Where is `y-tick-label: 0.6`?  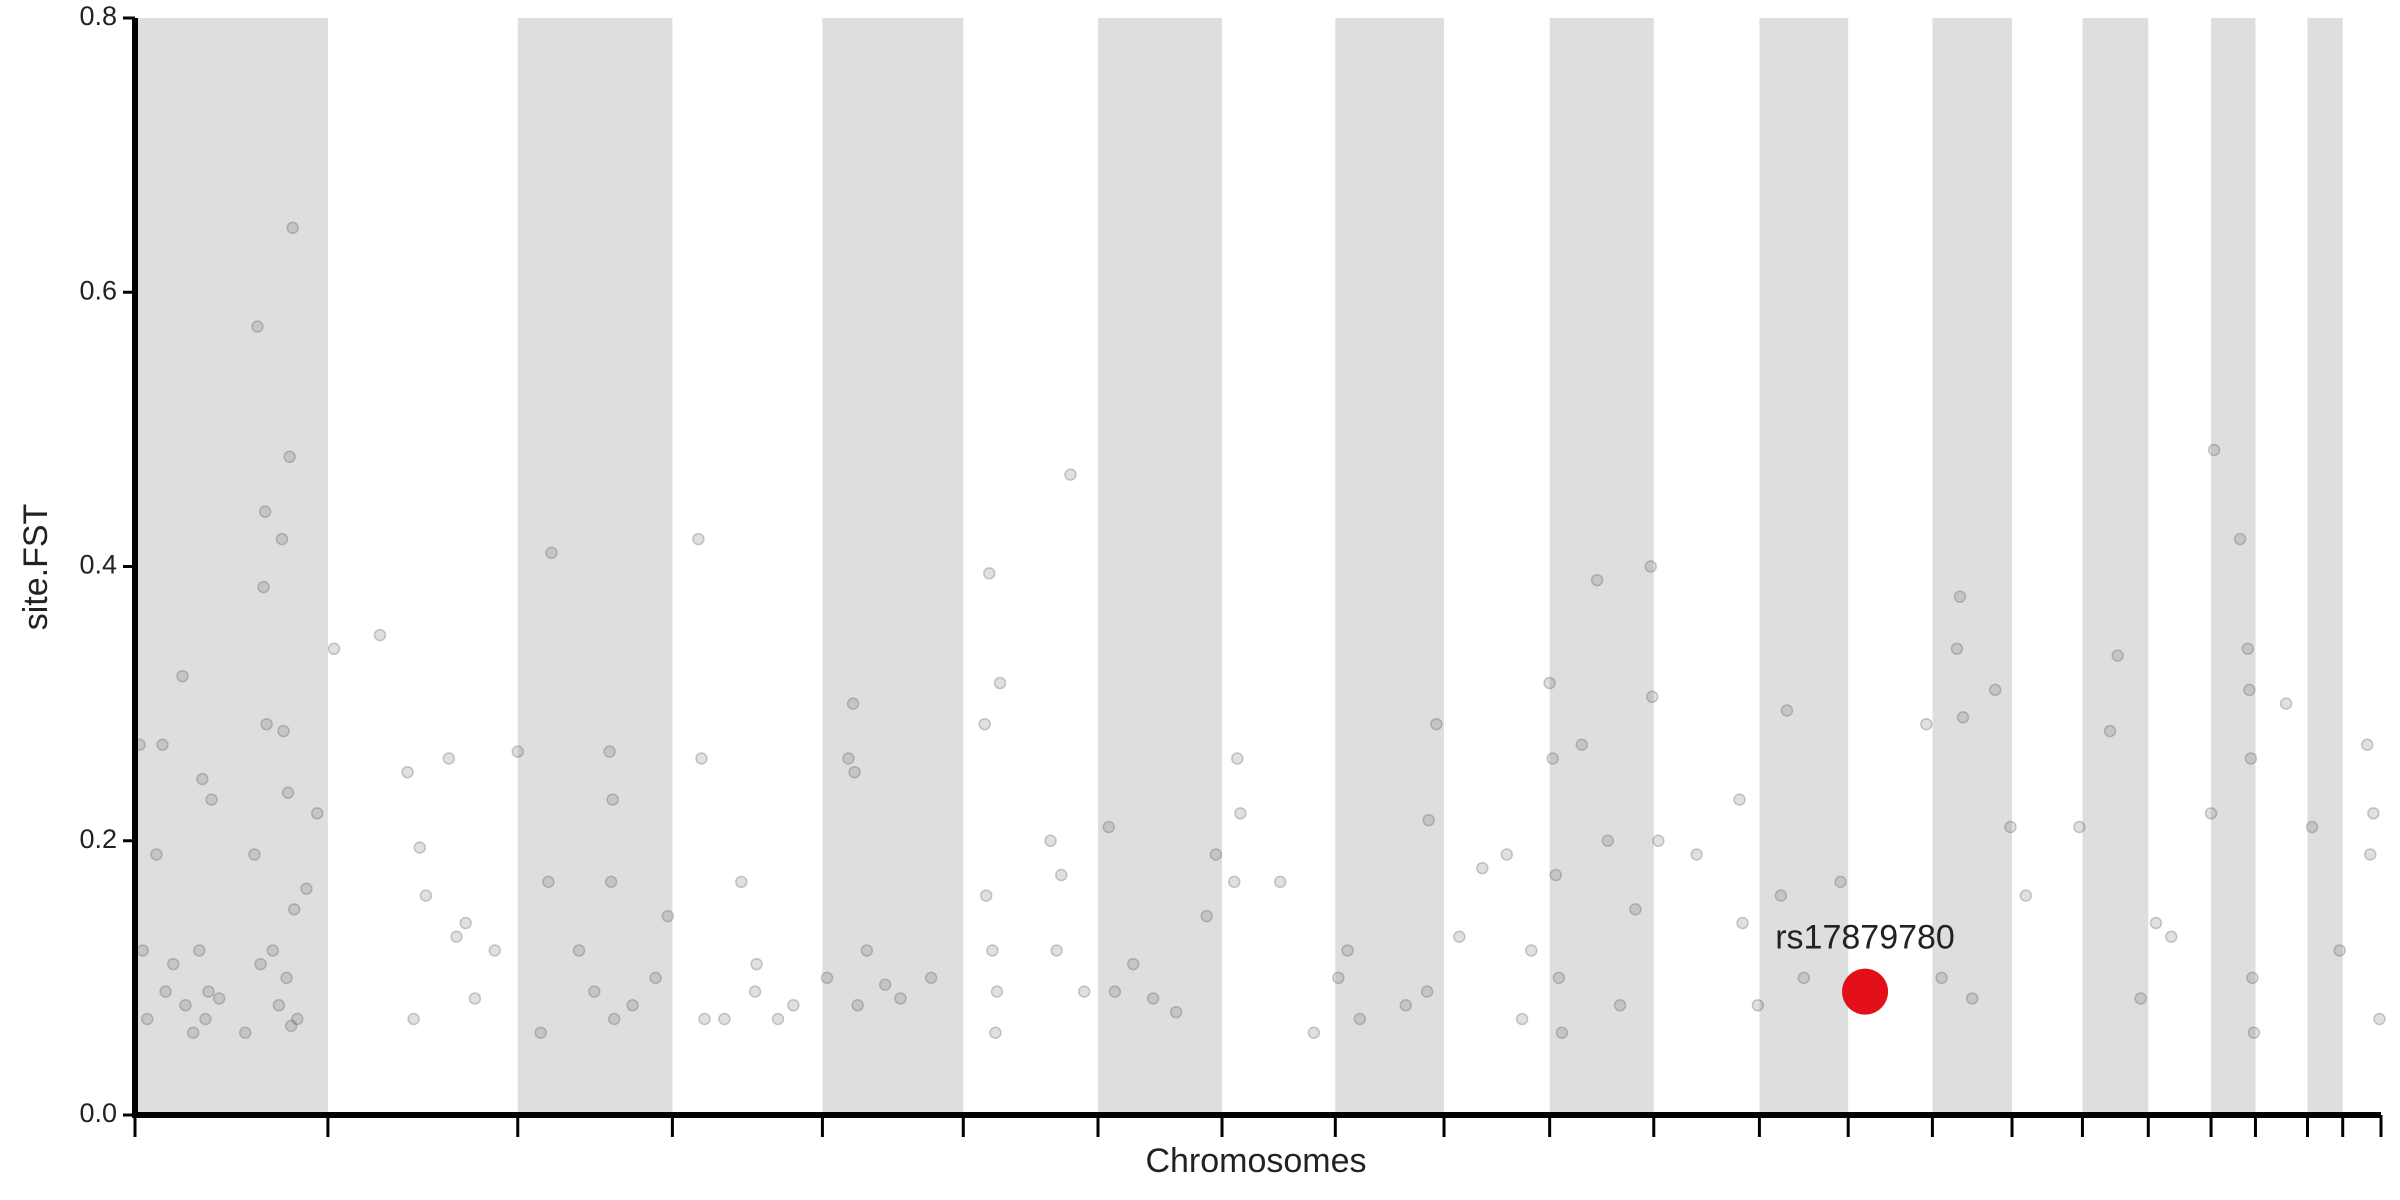
y-tick-label: 0.6 is located at coordinates (98, 290).